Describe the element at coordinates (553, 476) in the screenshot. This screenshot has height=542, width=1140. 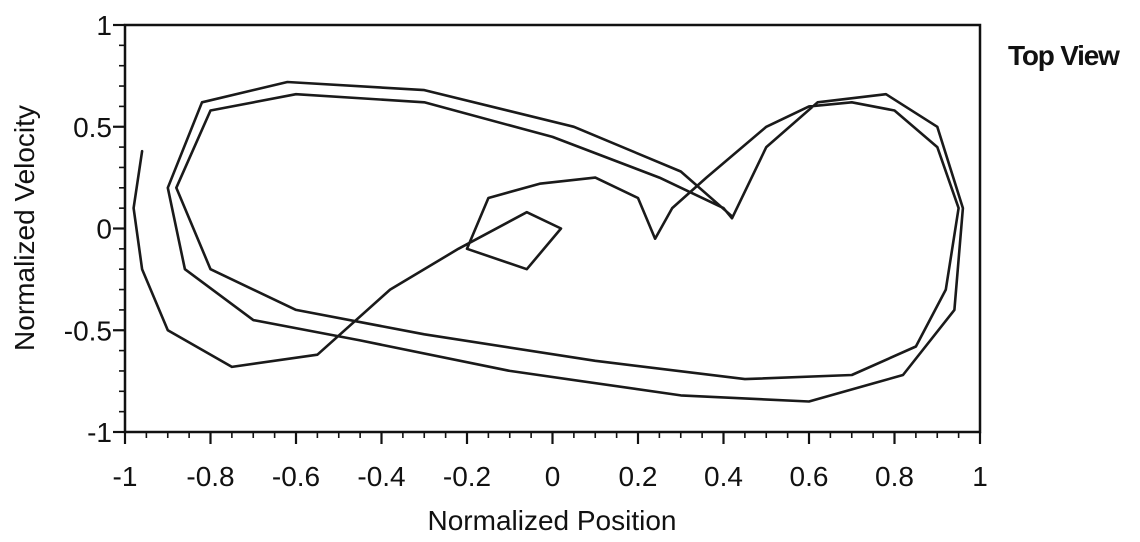
I see `x-tick-label: 0` at that location.